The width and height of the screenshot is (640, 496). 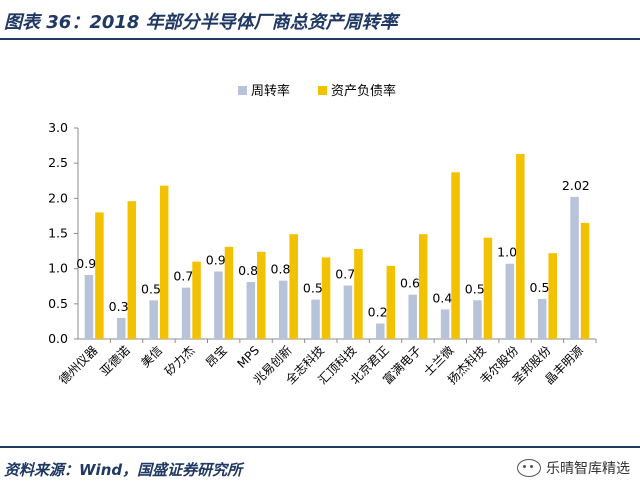 I want to click on wechat-icon, so click(x=529, y=468).